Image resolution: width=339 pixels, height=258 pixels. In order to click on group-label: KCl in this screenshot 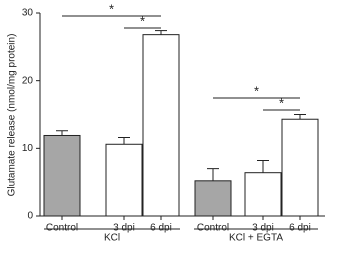, I will do `click(112, 238)`.